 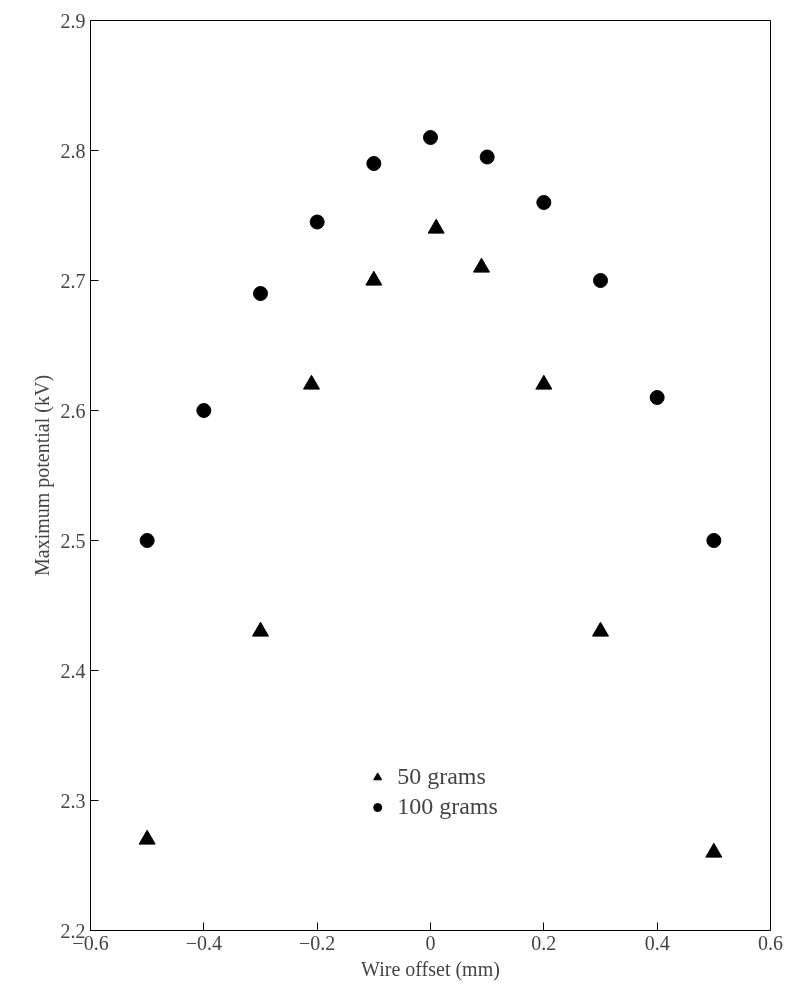 What do you see at coordinates (73, 670) in the screenshot?
I see `y-tick-label: 2.4` at bounding box center [73, 670].